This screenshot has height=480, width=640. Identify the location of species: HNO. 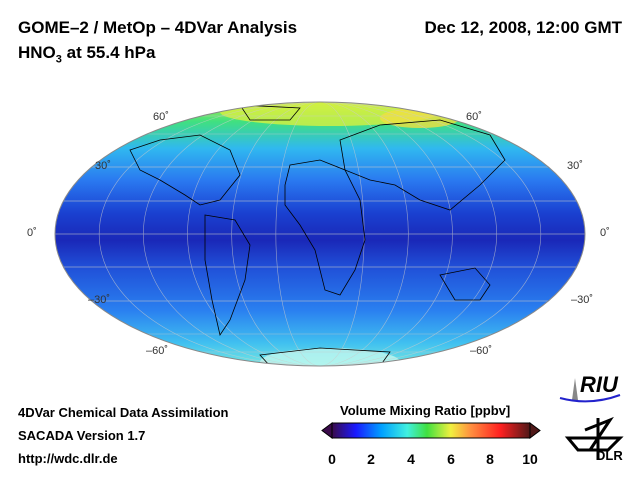
(37, 52).